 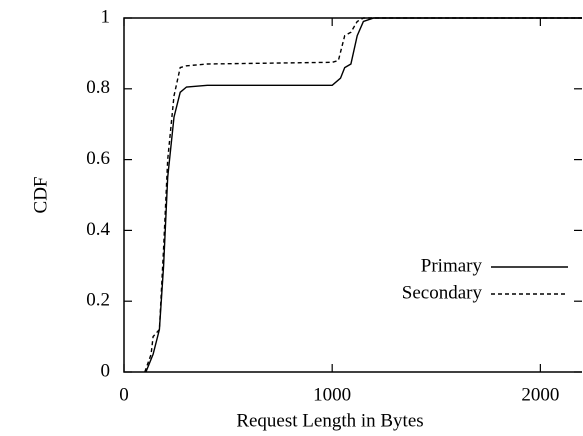 I want to click on legend-label: Primary, so click(x=452, y=265).